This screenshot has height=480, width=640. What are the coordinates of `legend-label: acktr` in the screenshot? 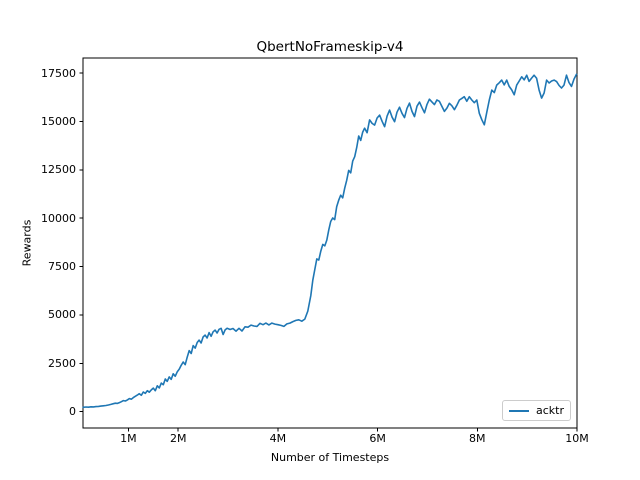 It's located at (550, 410).